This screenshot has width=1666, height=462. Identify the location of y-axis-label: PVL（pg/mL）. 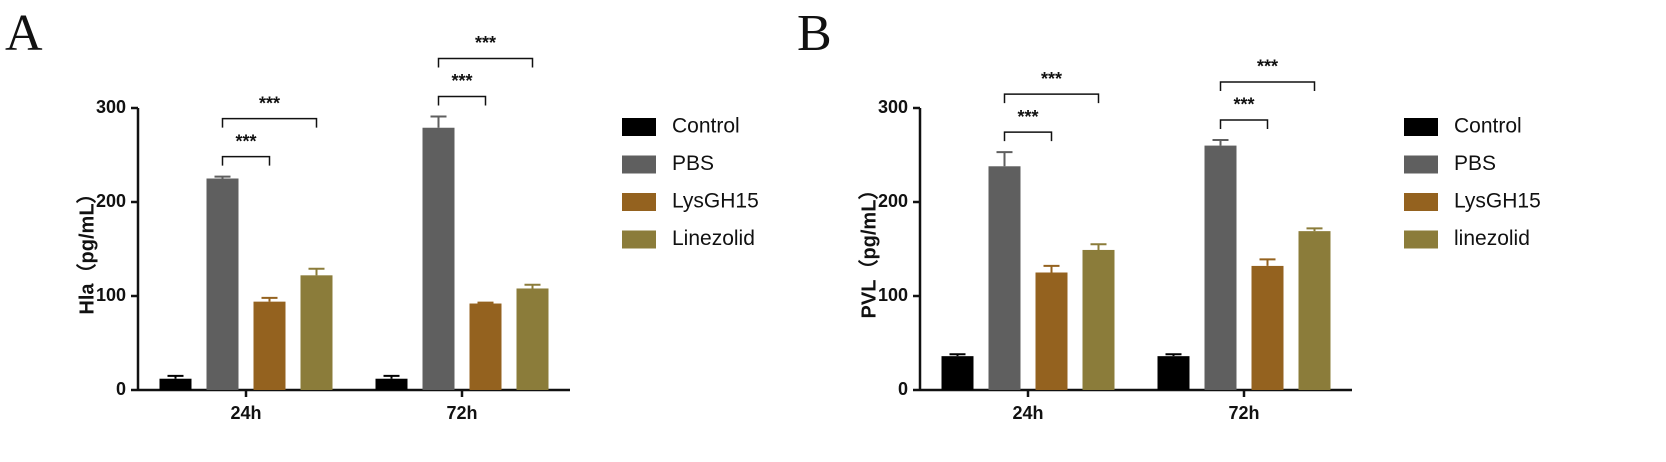
(868, 249).